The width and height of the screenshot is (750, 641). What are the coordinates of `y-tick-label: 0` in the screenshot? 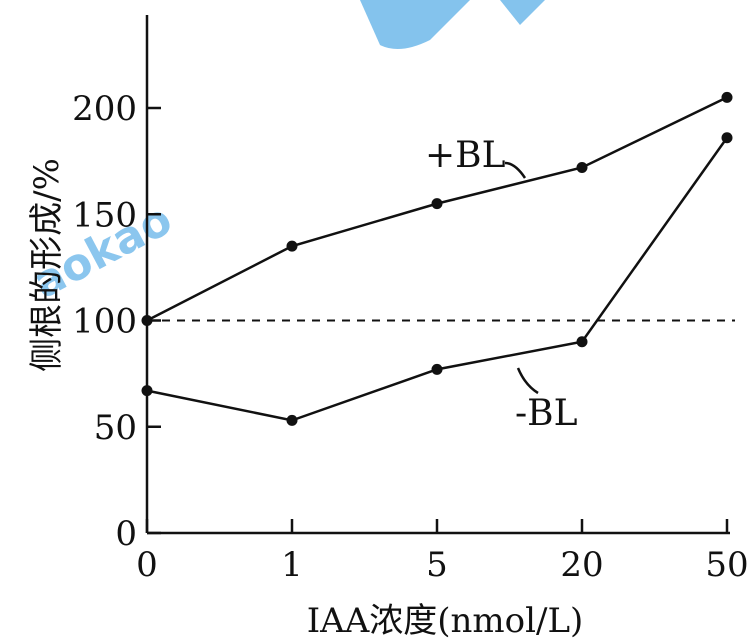 It's located at (126, 534).